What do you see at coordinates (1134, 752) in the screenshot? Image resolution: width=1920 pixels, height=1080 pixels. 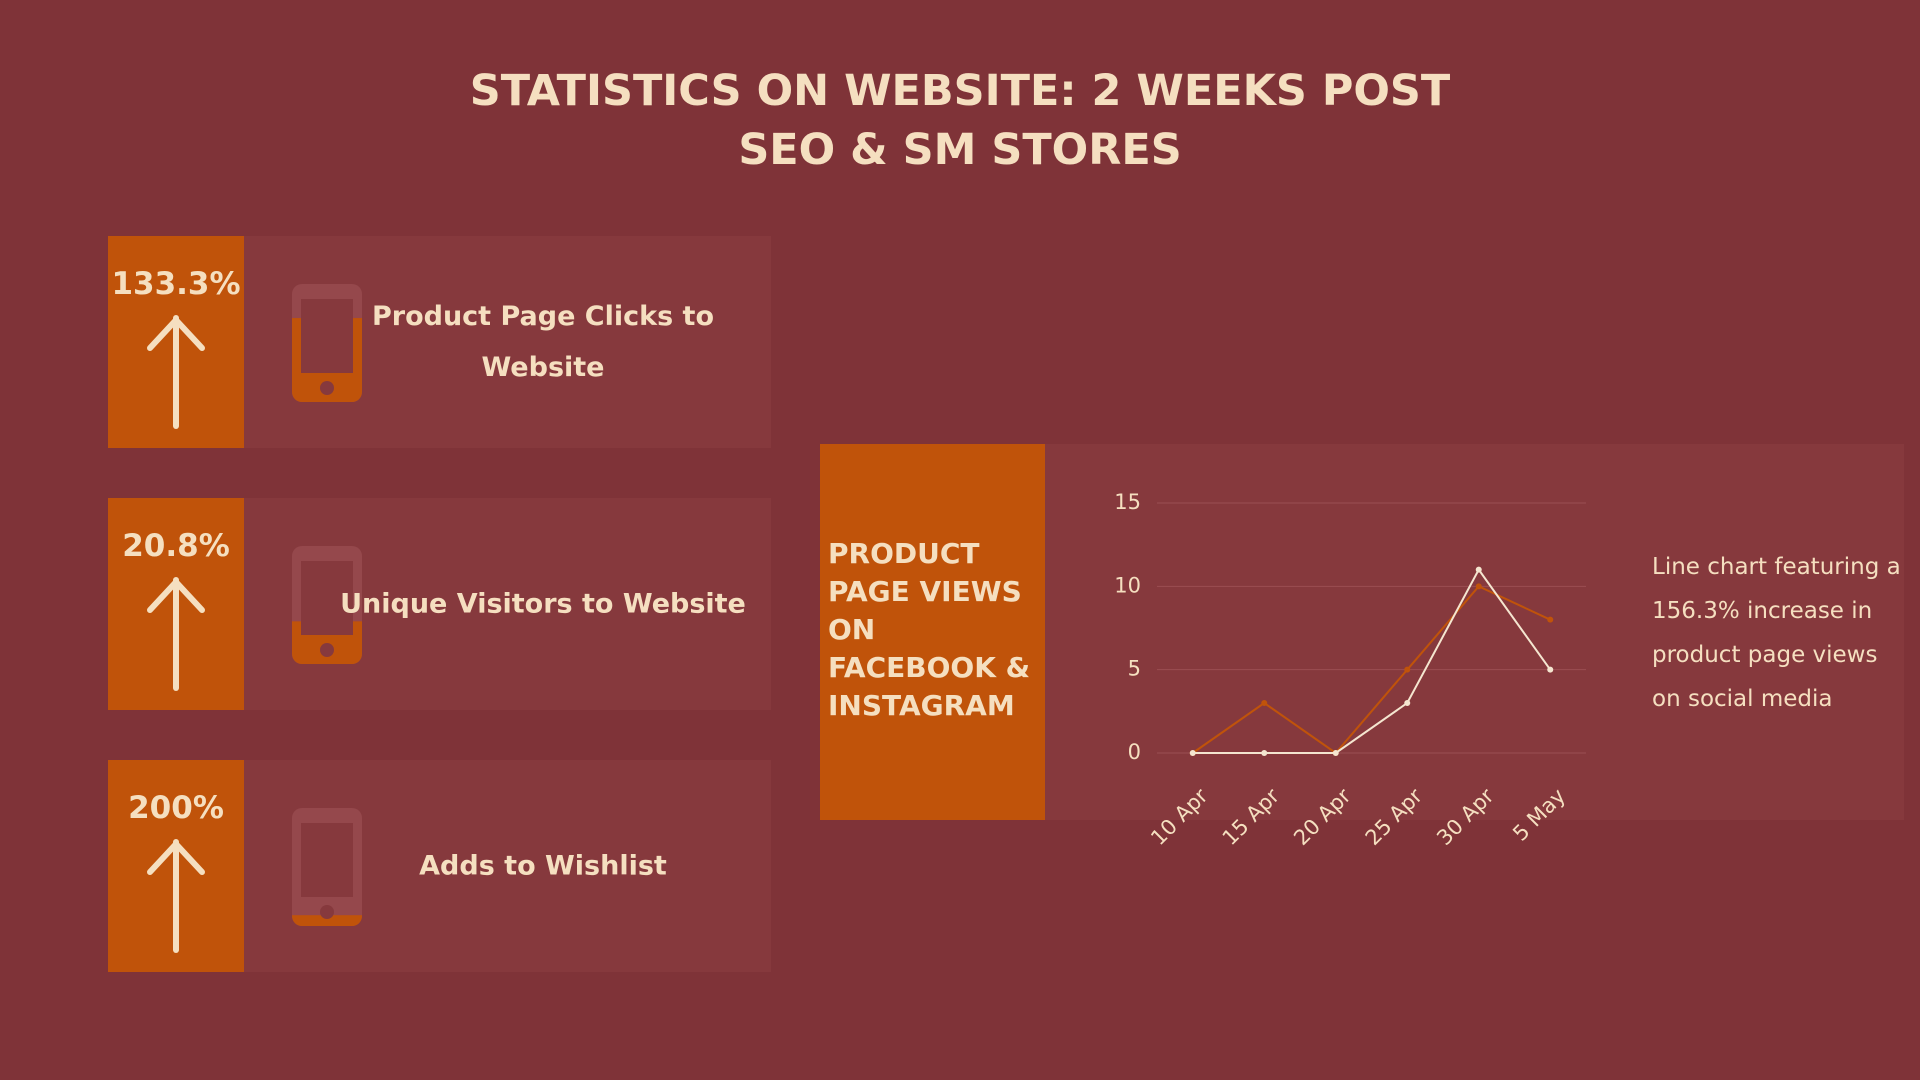 I see `y-tick-label: 0` at bounding box center [1134, 752].